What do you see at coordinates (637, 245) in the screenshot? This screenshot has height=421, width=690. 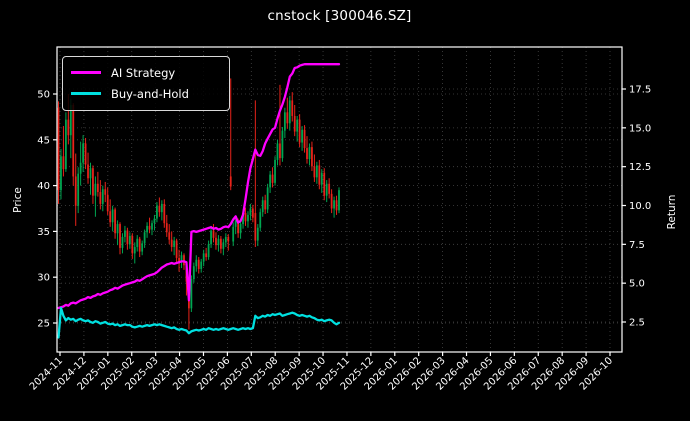 I see `right-tick-label: 7.5` at bounding box center [637, 245].